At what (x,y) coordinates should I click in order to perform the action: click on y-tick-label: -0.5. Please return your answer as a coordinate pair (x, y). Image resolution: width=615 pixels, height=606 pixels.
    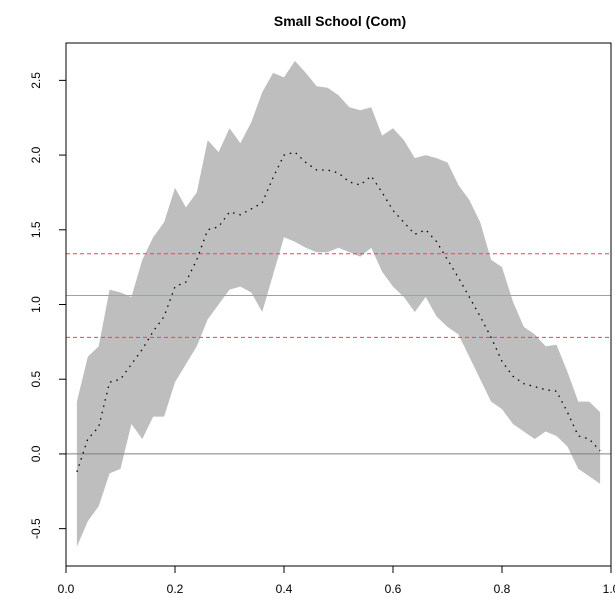
    Looking at the image, I should click on (36, 528).